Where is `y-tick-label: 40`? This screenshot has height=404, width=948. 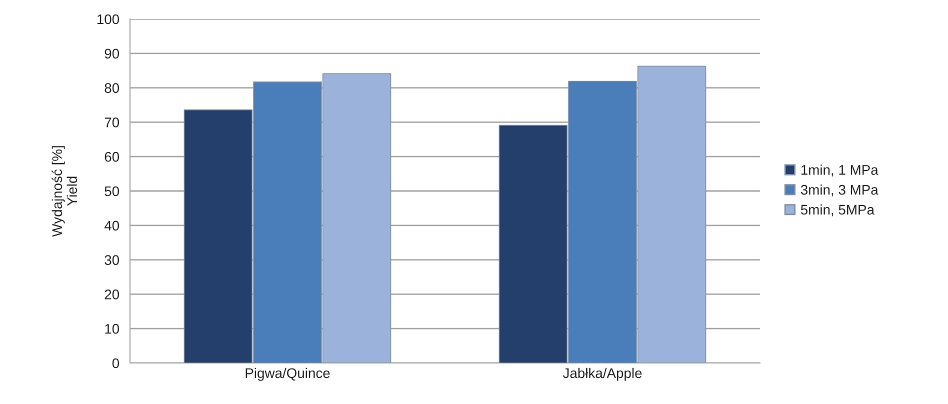 y-tick-label: 40 is located at coordinates (112, 225).